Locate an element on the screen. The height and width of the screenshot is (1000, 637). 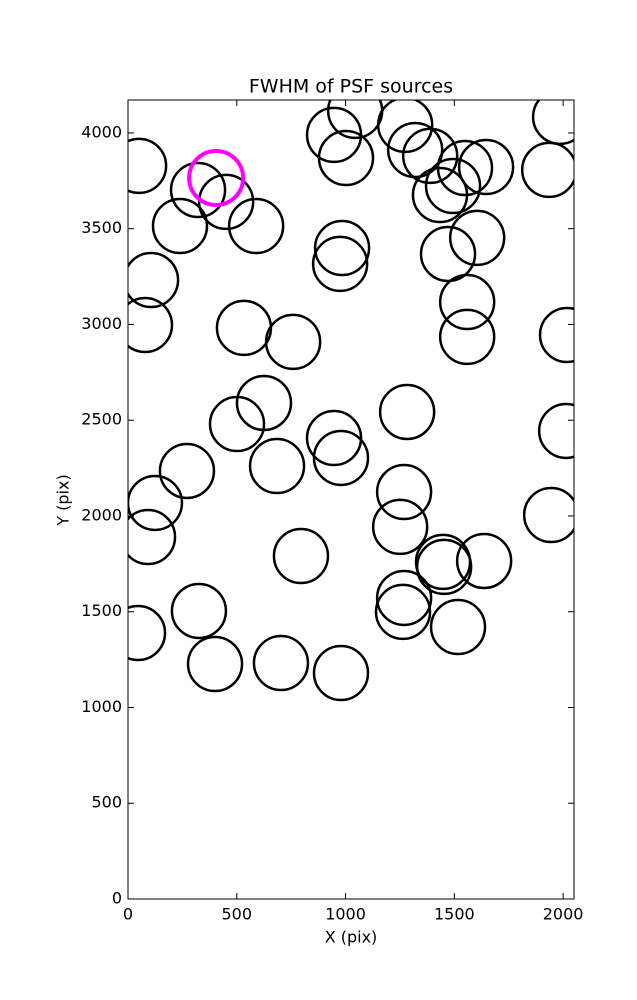
y-tick-label: 3000 is located at coordinates (101, 323).